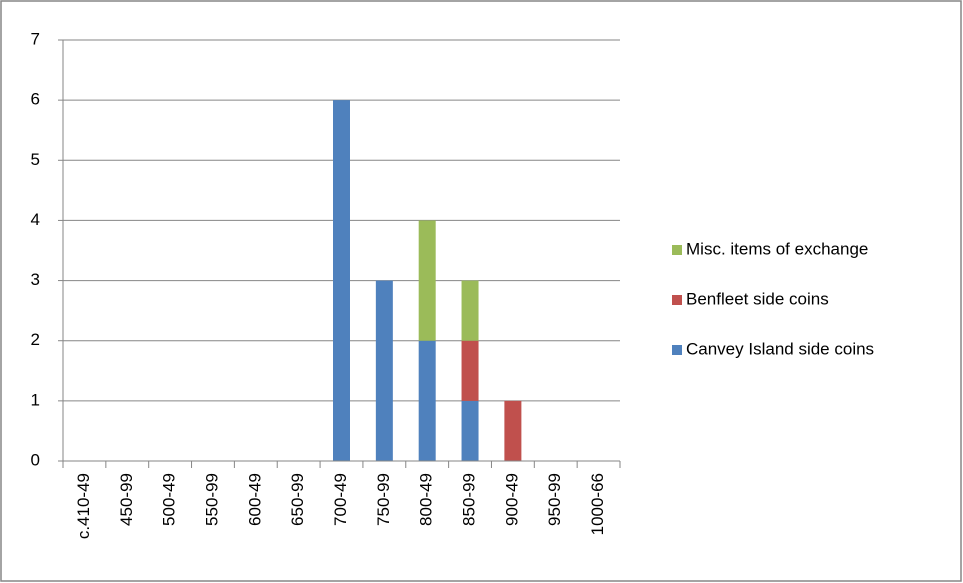 Image resolution: width=963 pixels, height=583 pixels. I want to click on y-tick-label: 6, so click(35, 99).